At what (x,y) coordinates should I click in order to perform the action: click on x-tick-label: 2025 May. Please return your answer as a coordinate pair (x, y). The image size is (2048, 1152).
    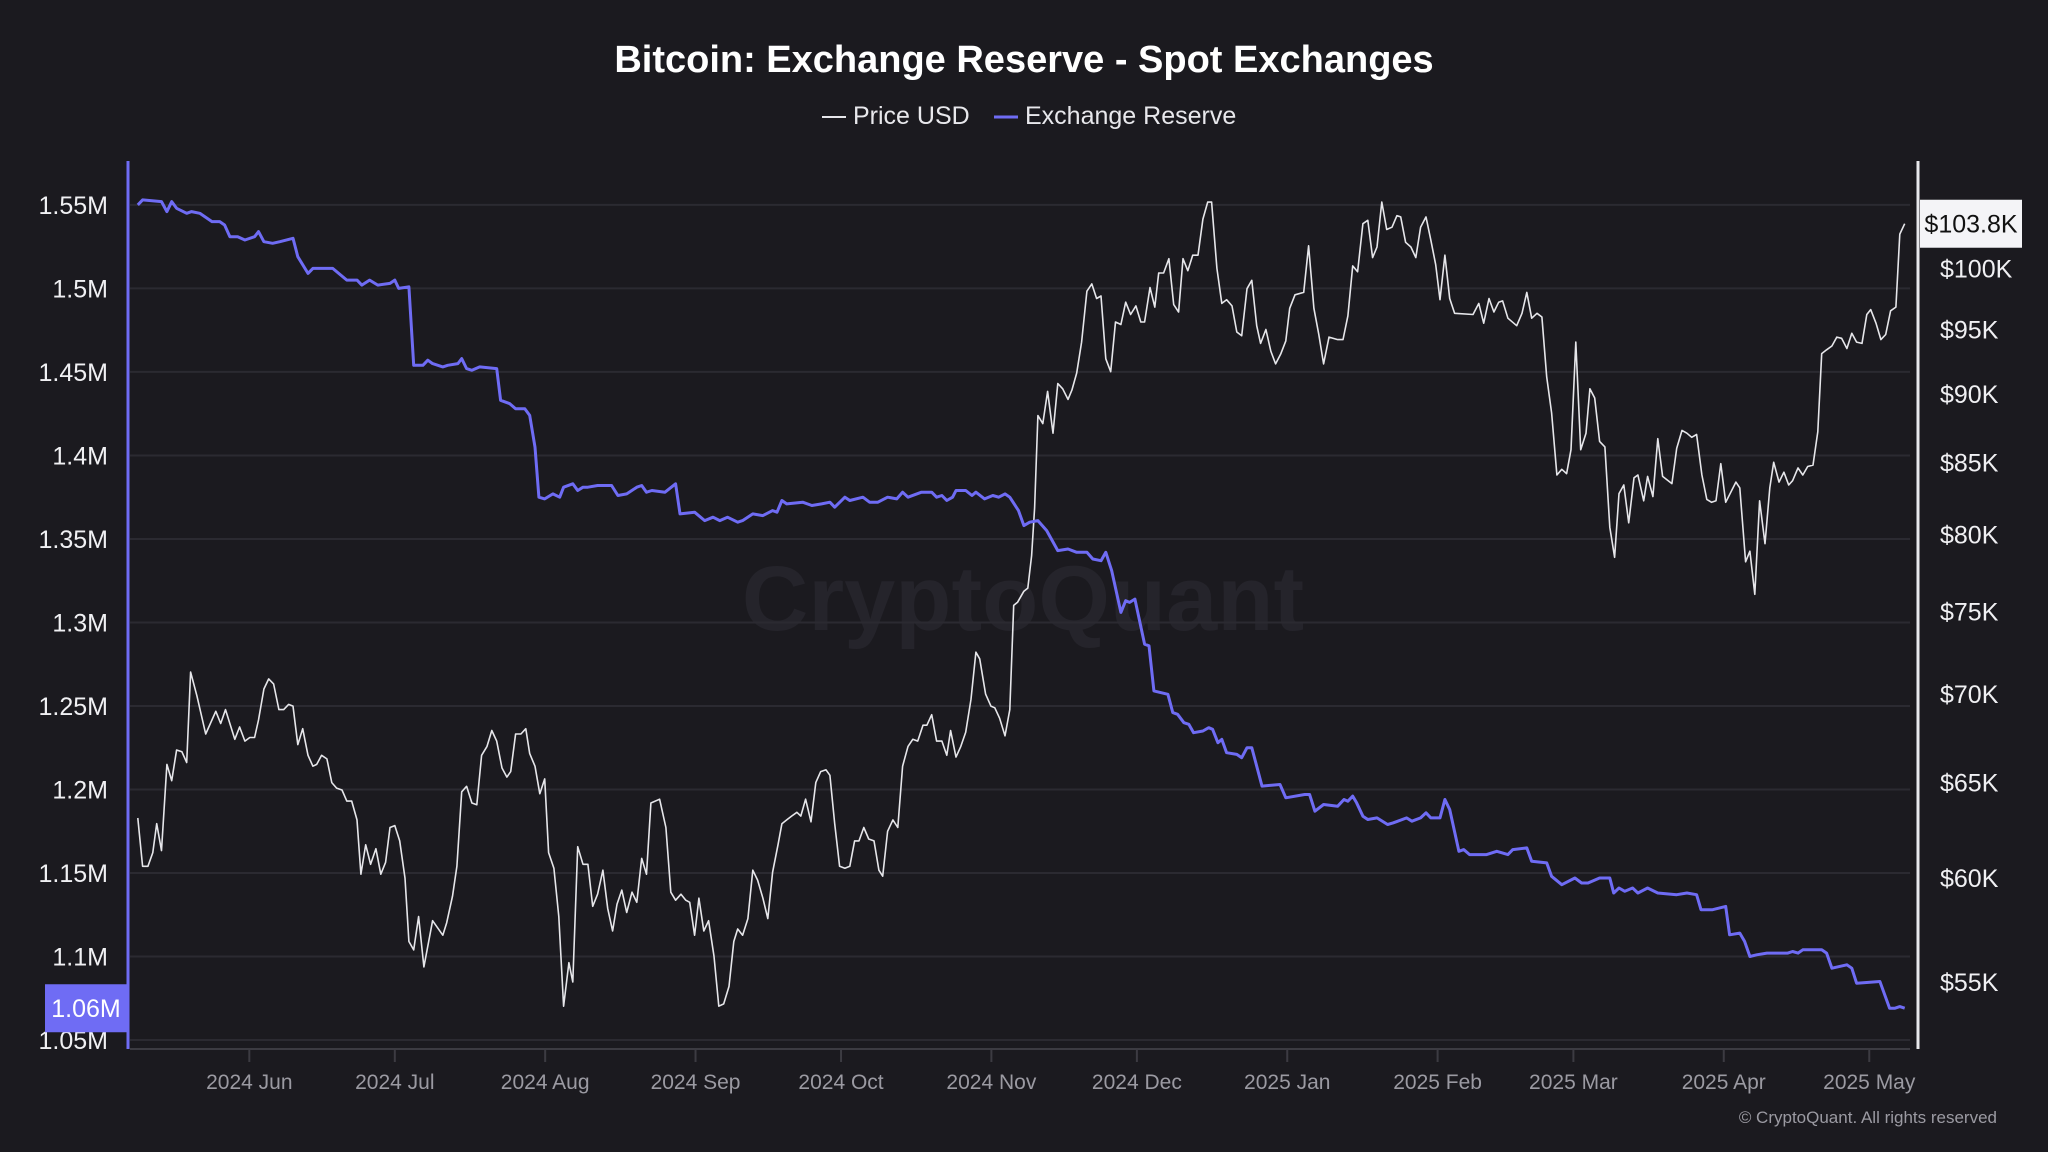
    Looking at the image, I should click on (1869, 1082).